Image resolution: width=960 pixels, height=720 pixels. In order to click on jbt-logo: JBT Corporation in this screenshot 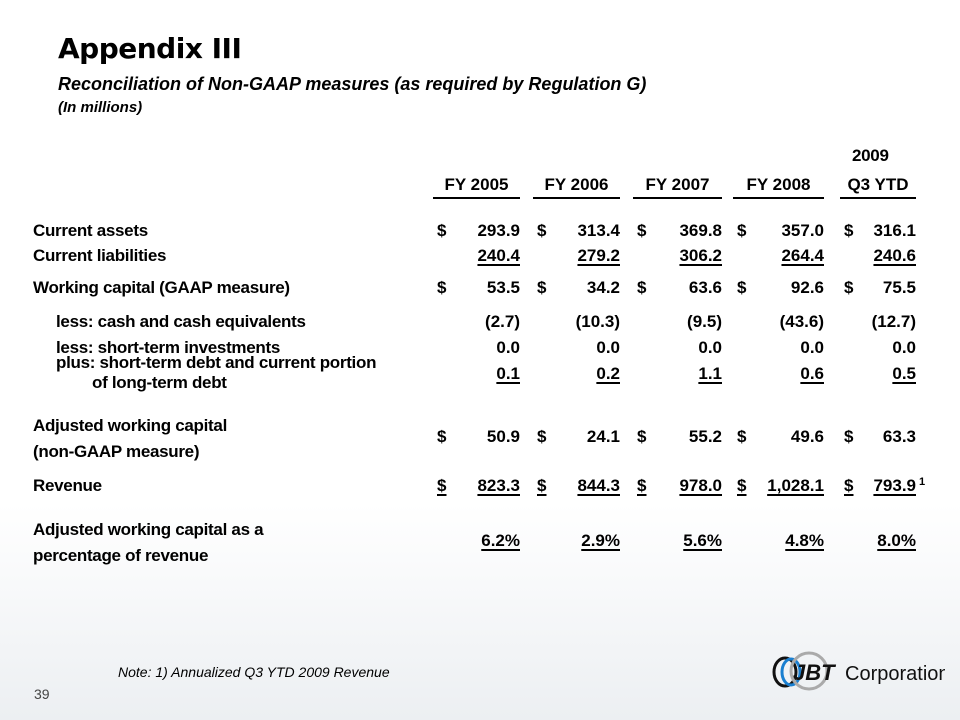, I will do `click(857, 672)`.